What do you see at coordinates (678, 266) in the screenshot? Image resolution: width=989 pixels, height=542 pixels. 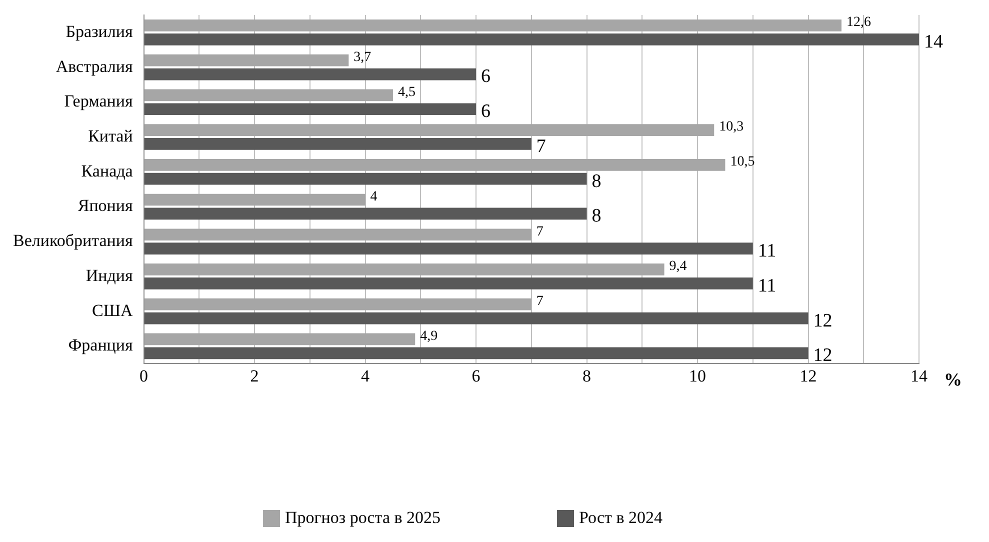 I see `data-label: 9,4` at bounding box center [678, 266].